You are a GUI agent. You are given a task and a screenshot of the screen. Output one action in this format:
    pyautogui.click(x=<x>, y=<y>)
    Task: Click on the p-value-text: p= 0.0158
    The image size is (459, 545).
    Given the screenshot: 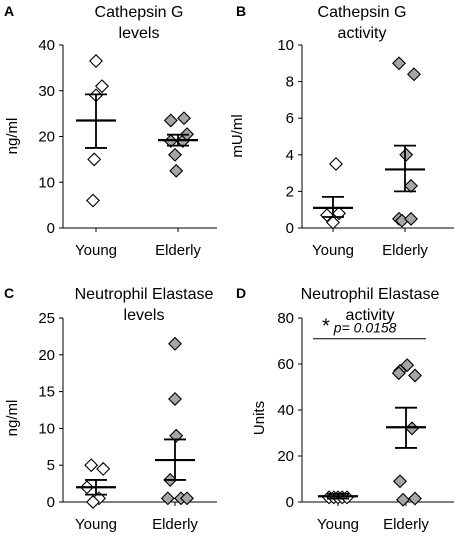 What is the action you would take?
    pyautogui.click(x=365, y=328)
    